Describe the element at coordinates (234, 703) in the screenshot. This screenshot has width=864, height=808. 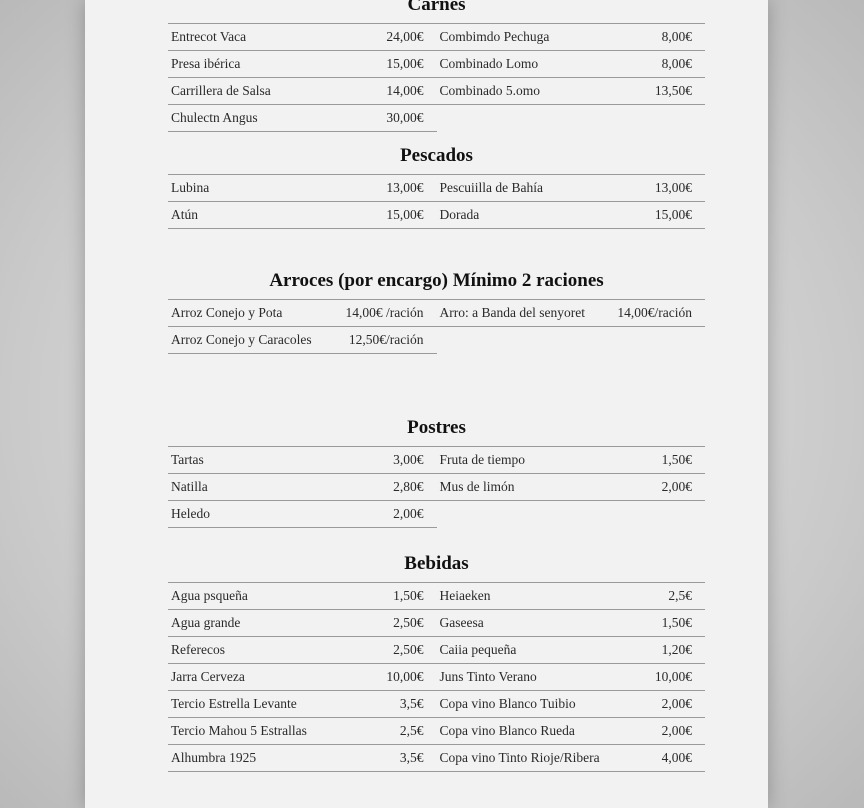
I see `item-name: Tercio Estrella Levante` at that location.